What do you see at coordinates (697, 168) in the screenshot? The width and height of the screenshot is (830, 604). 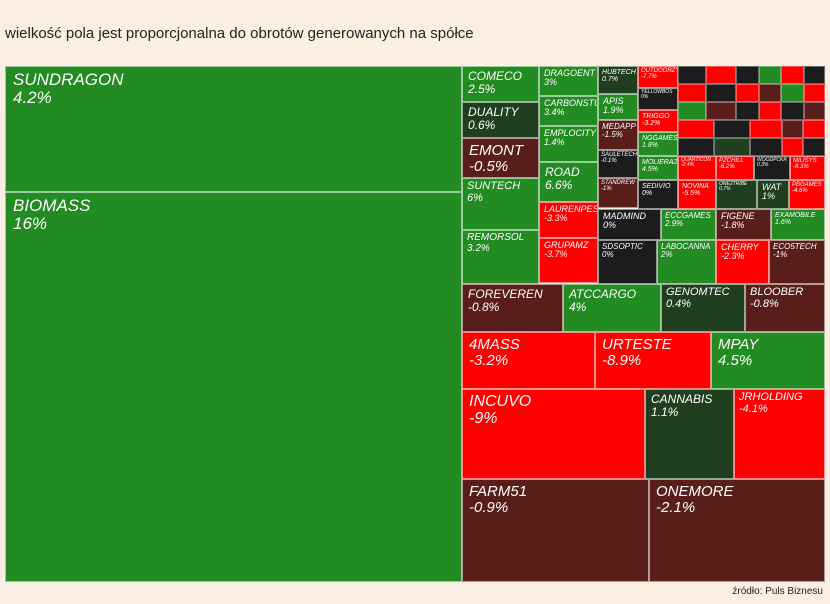 I see `treemap-tile: QUARTICON -2.4%` at bounding box center [697, 168].